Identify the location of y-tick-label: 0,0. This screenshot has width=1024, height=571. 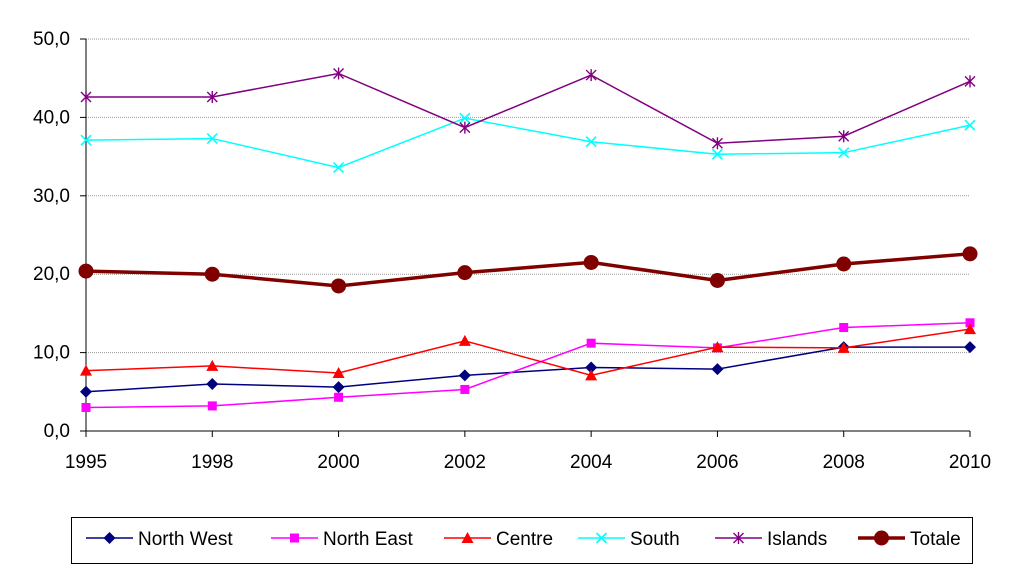
(57, 431).